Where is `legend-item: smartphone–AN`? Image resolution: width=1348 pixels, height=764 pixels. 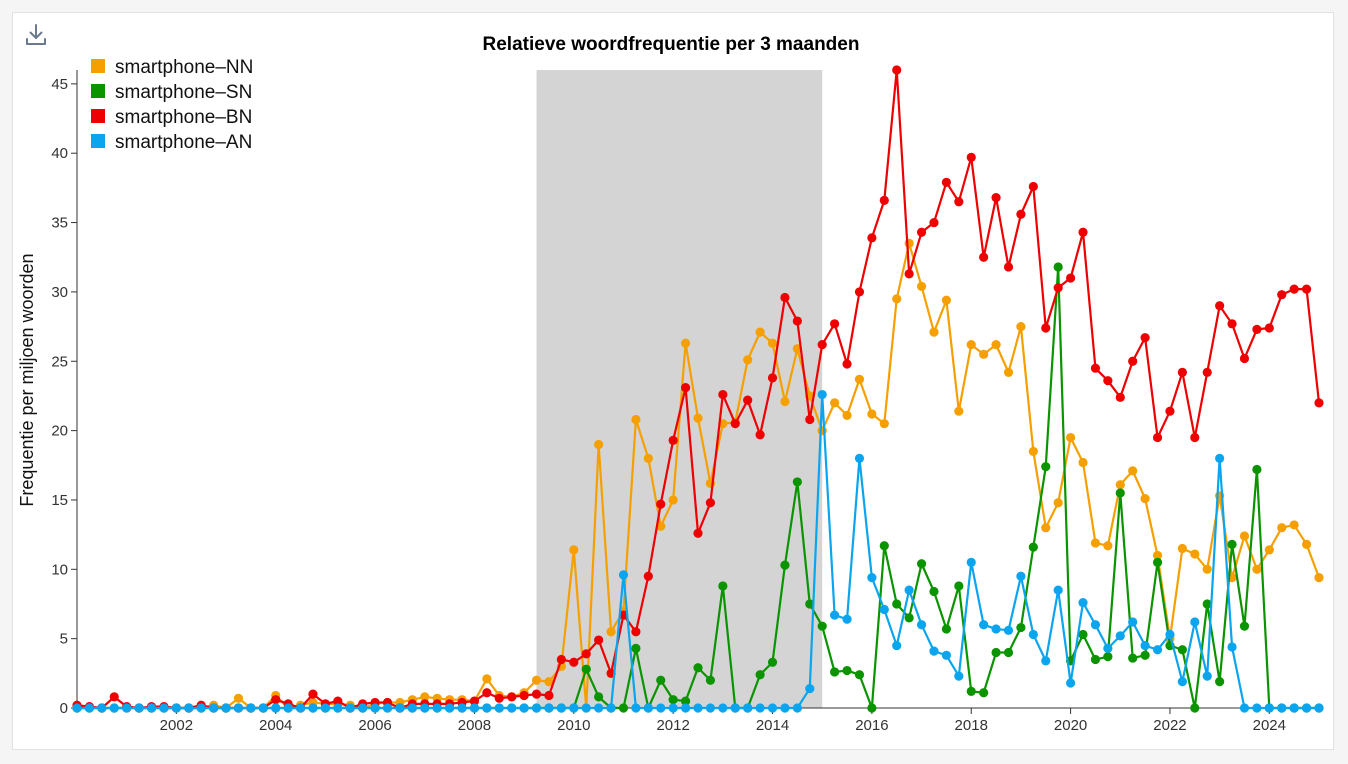 legend-item: smartphone–AN is located at coordinates (171, 142).